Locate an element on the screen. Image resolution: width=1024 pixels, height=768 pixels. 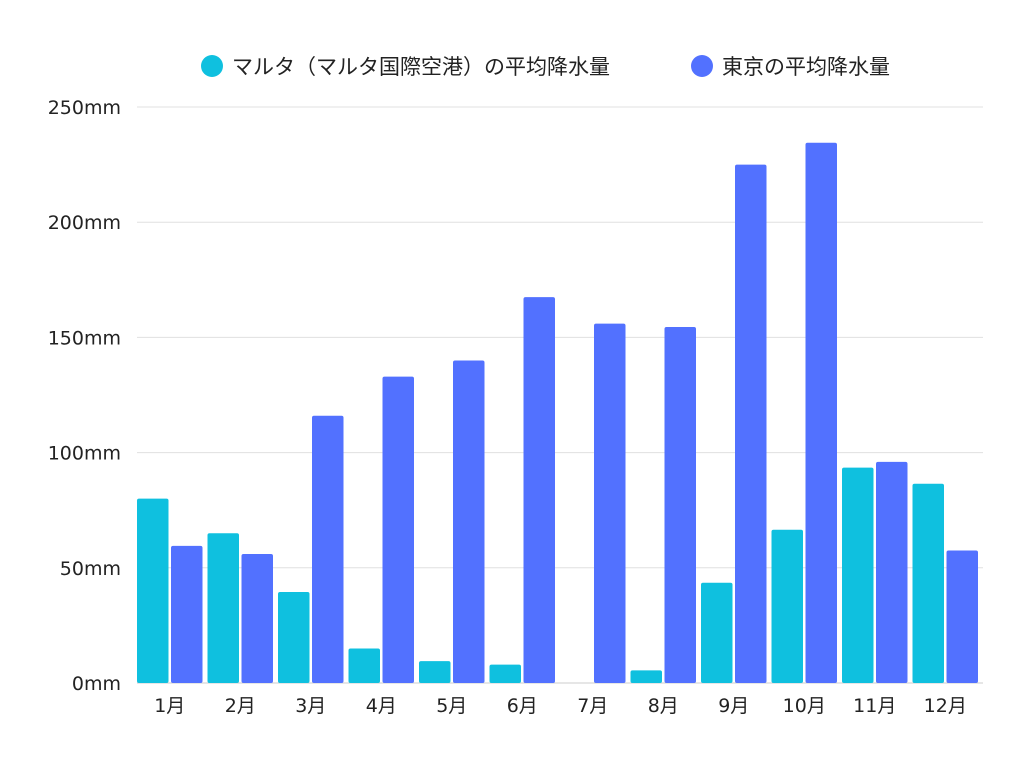
y-tick-label: 50mm is located at coordinates (90, 569).